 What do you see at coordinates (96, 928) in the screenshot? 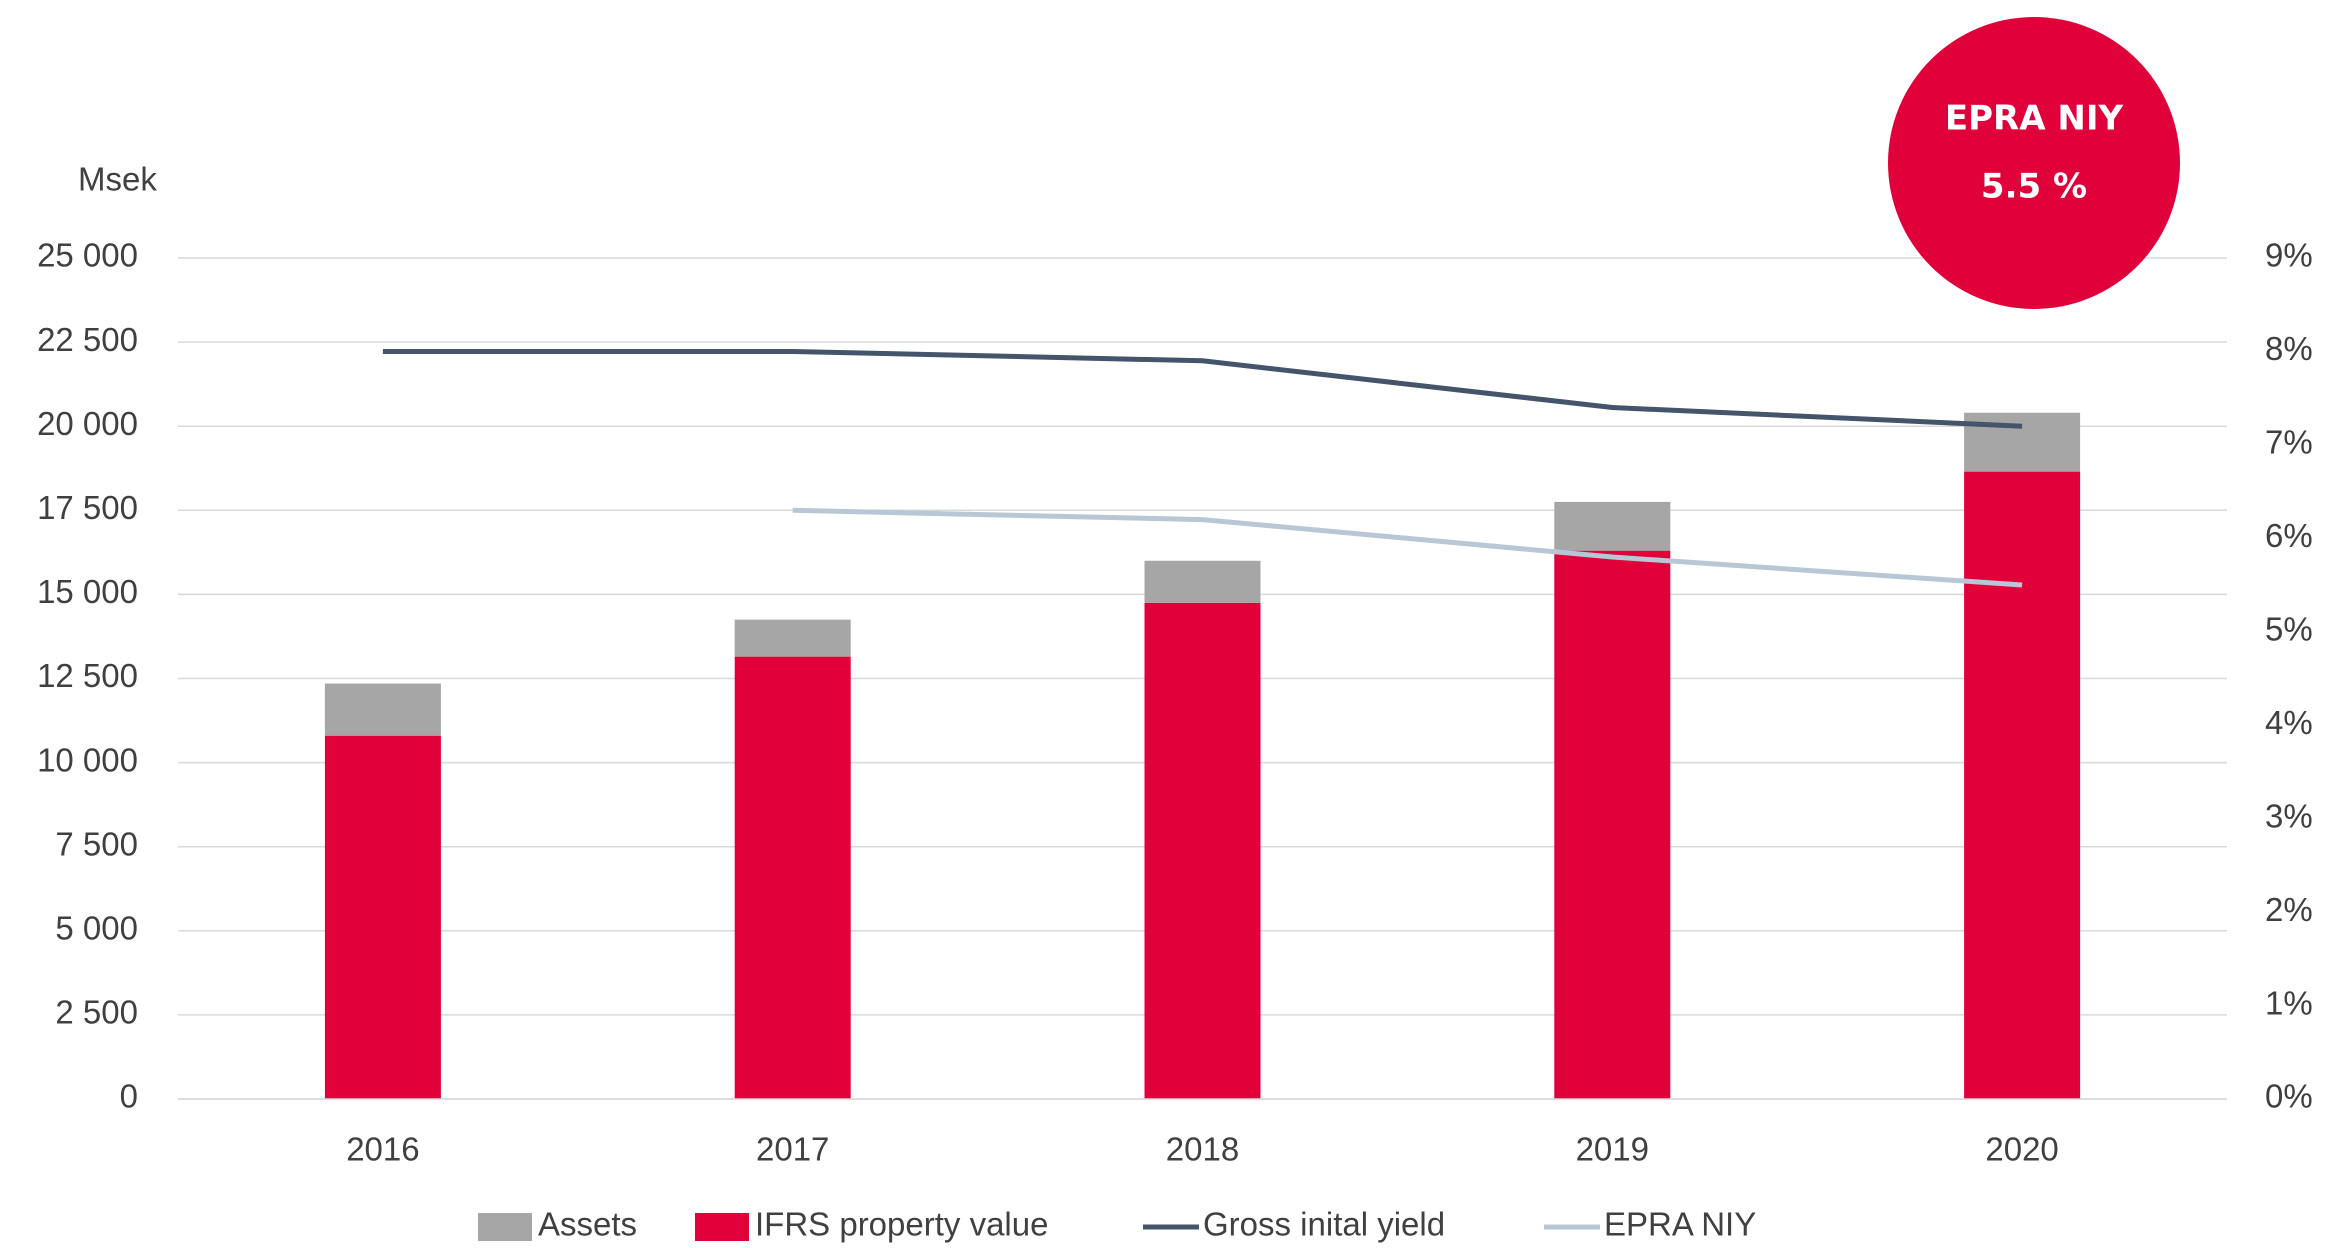
I see `y-tick-label: 5 000` at bounding box center [96, 928].